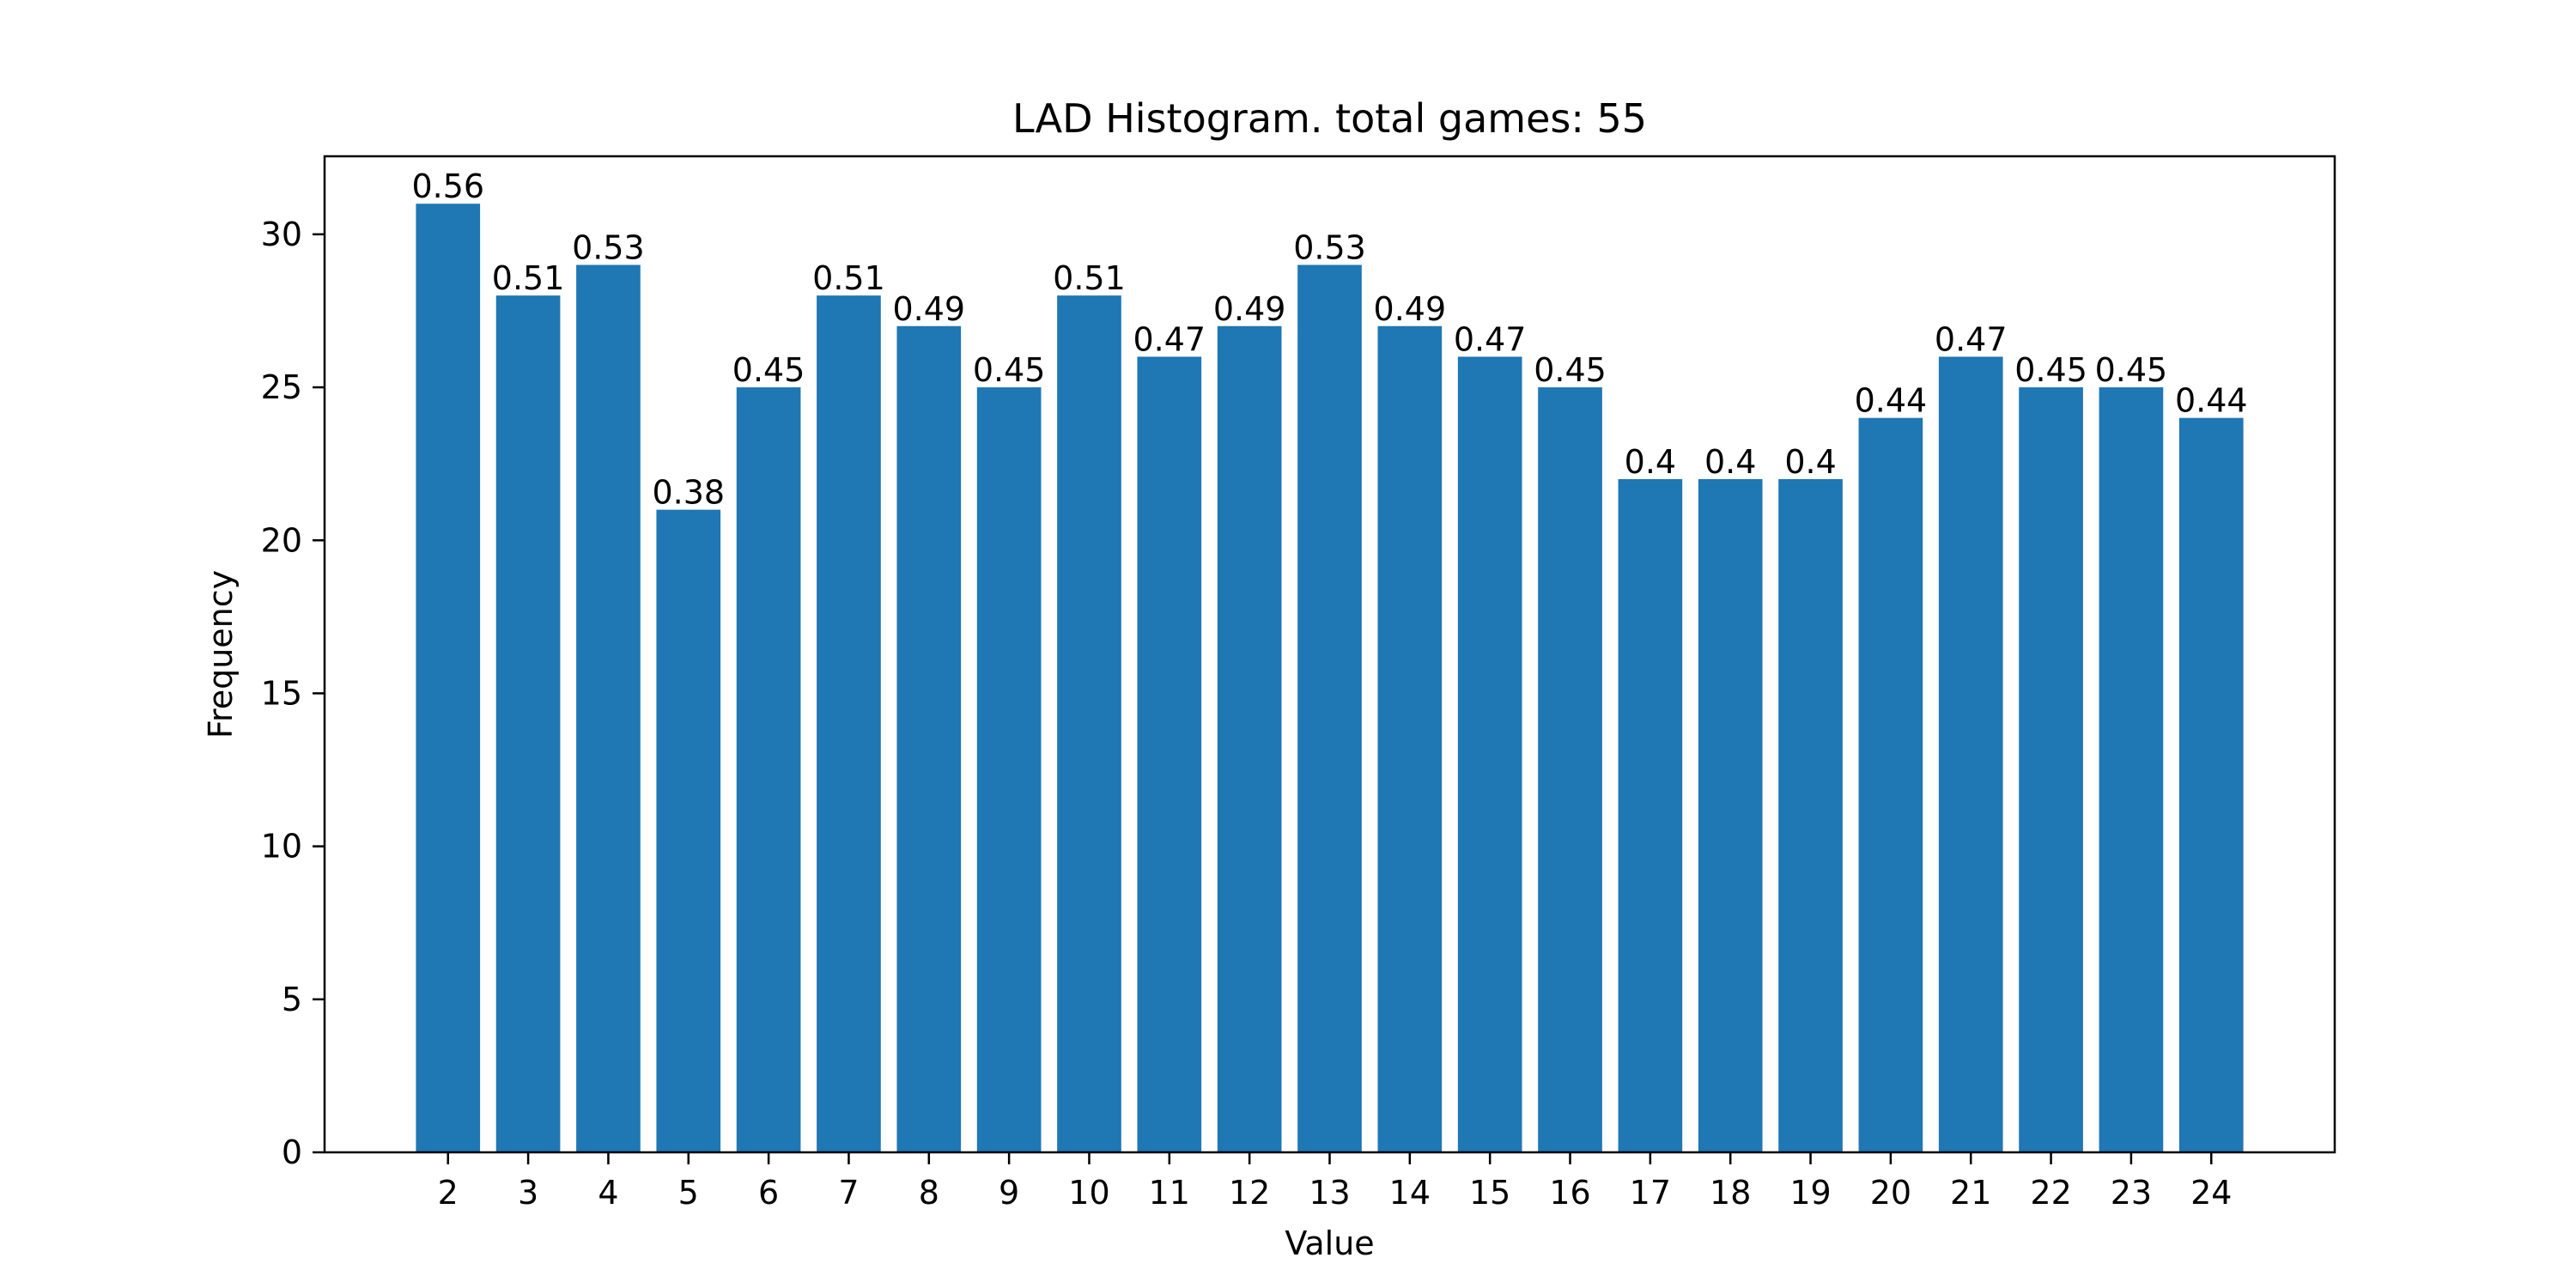  What do you see at coordinates (281, 540) in the screenshot?
I see `y-tick-label-20: 20` at bounding box center [281, 540].